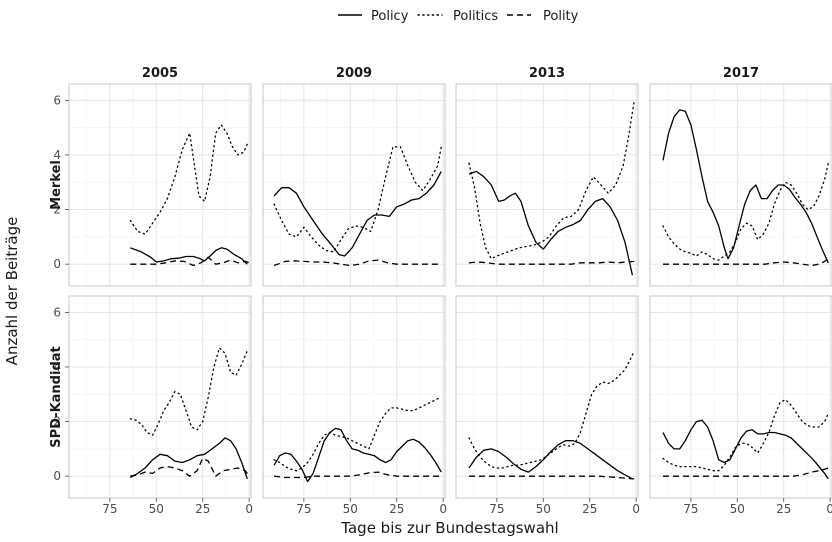 The height and width of the screenshot is (542, 832). I want to click on panel-border-2017-spd, so click(740, 397).